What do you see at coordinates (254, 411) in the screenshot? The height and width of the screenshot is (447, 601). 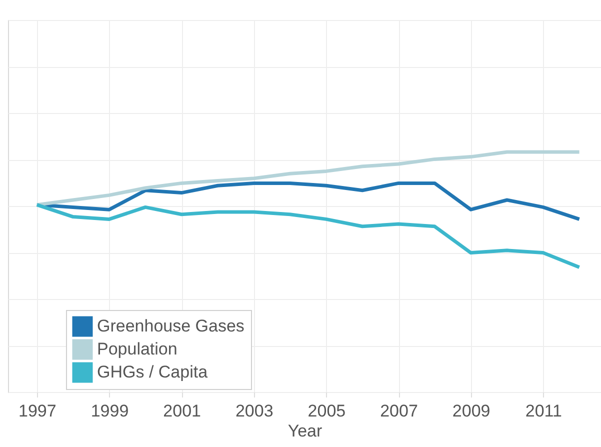 I see `x-tick-label: 2003` at bounding box center [254, 411].